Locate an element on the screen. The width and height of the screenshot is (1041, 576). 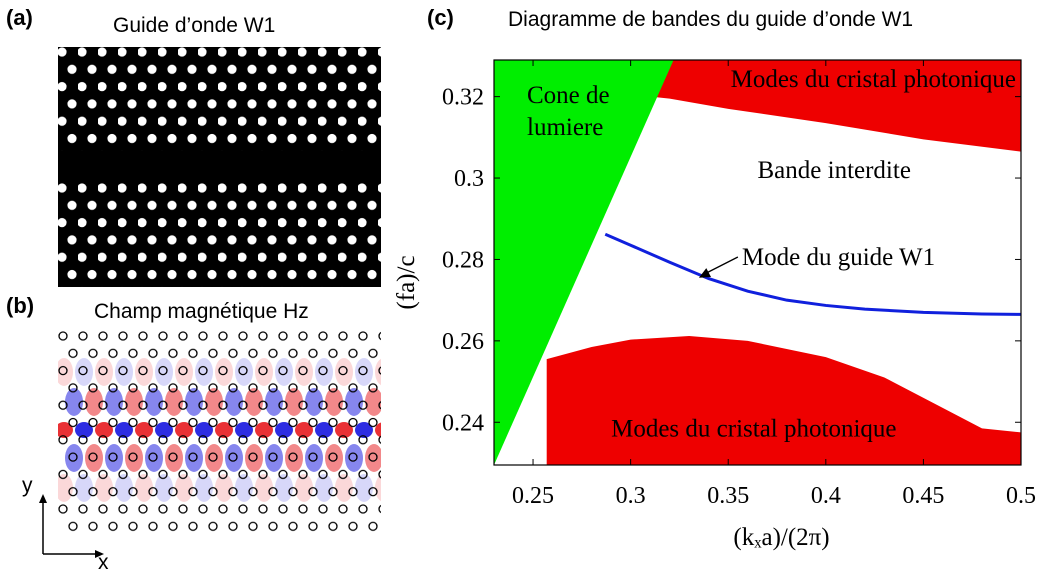
x-tick-label: 0.35 is located at coordinates (728, 496).